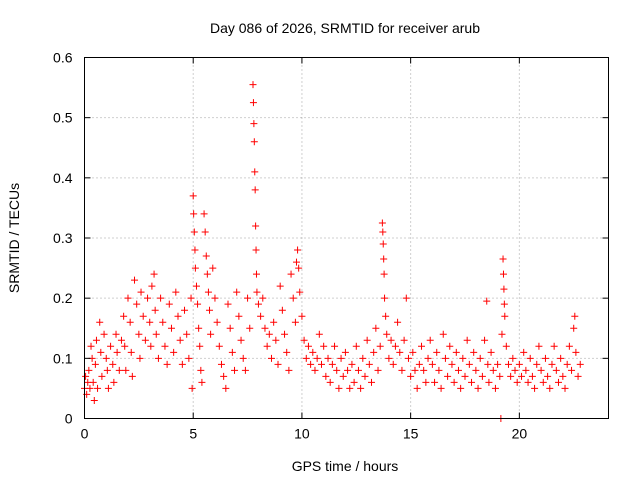  Describe the element at coordinates (69, 419) in the screenshot. I see `y-tick-label: 0` at that location.